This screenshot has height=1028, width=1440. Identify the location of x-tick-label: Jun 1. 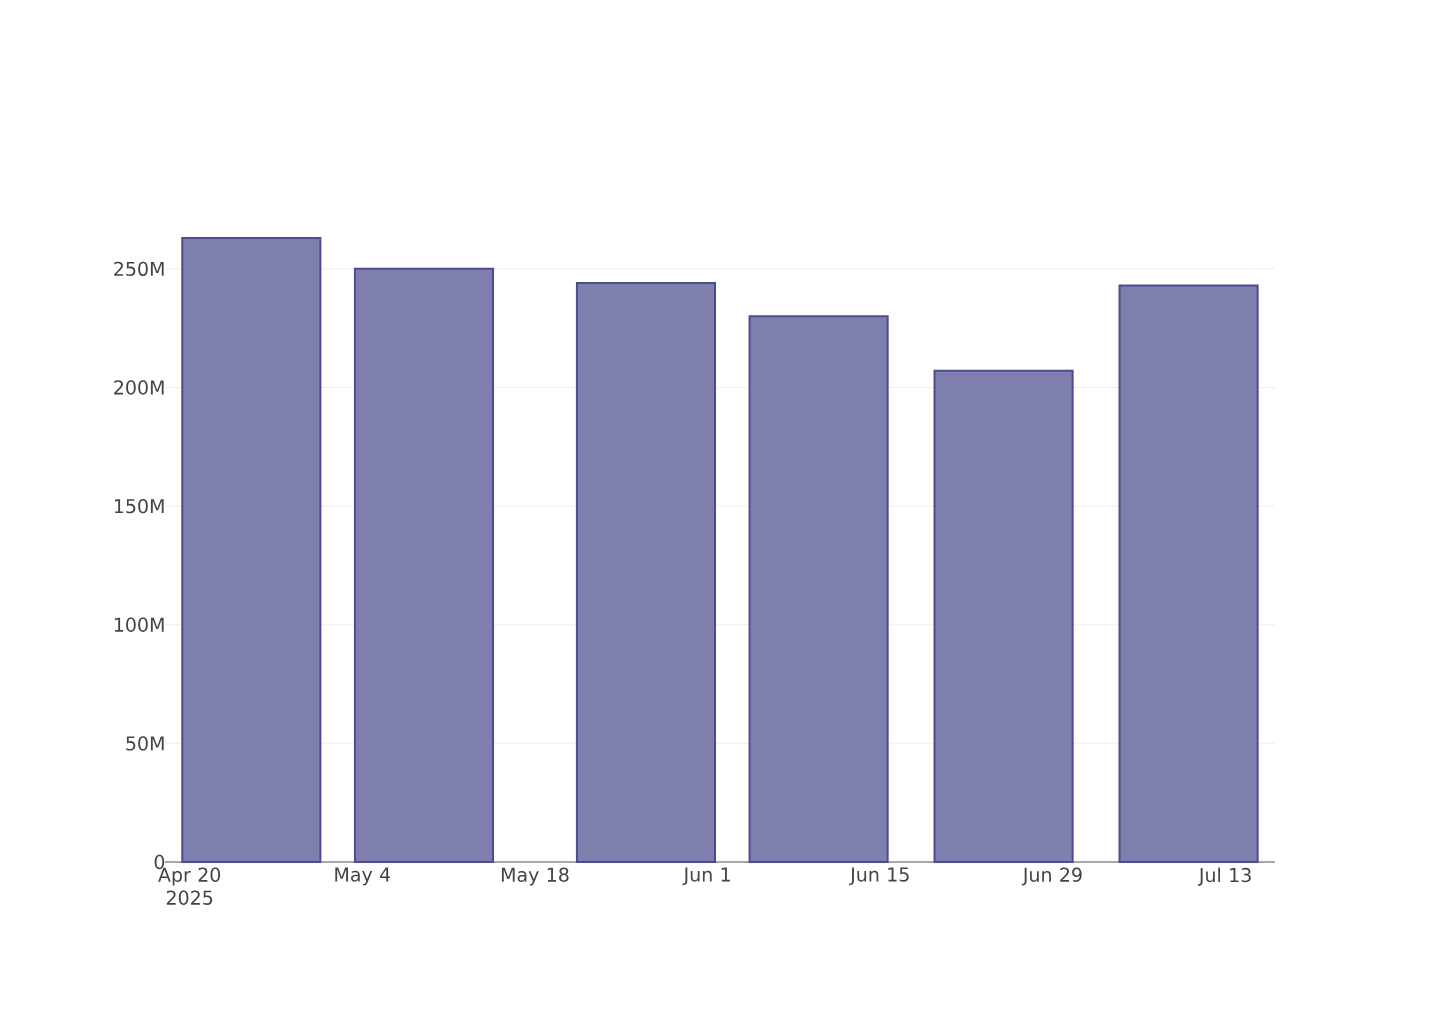
(706, 876).